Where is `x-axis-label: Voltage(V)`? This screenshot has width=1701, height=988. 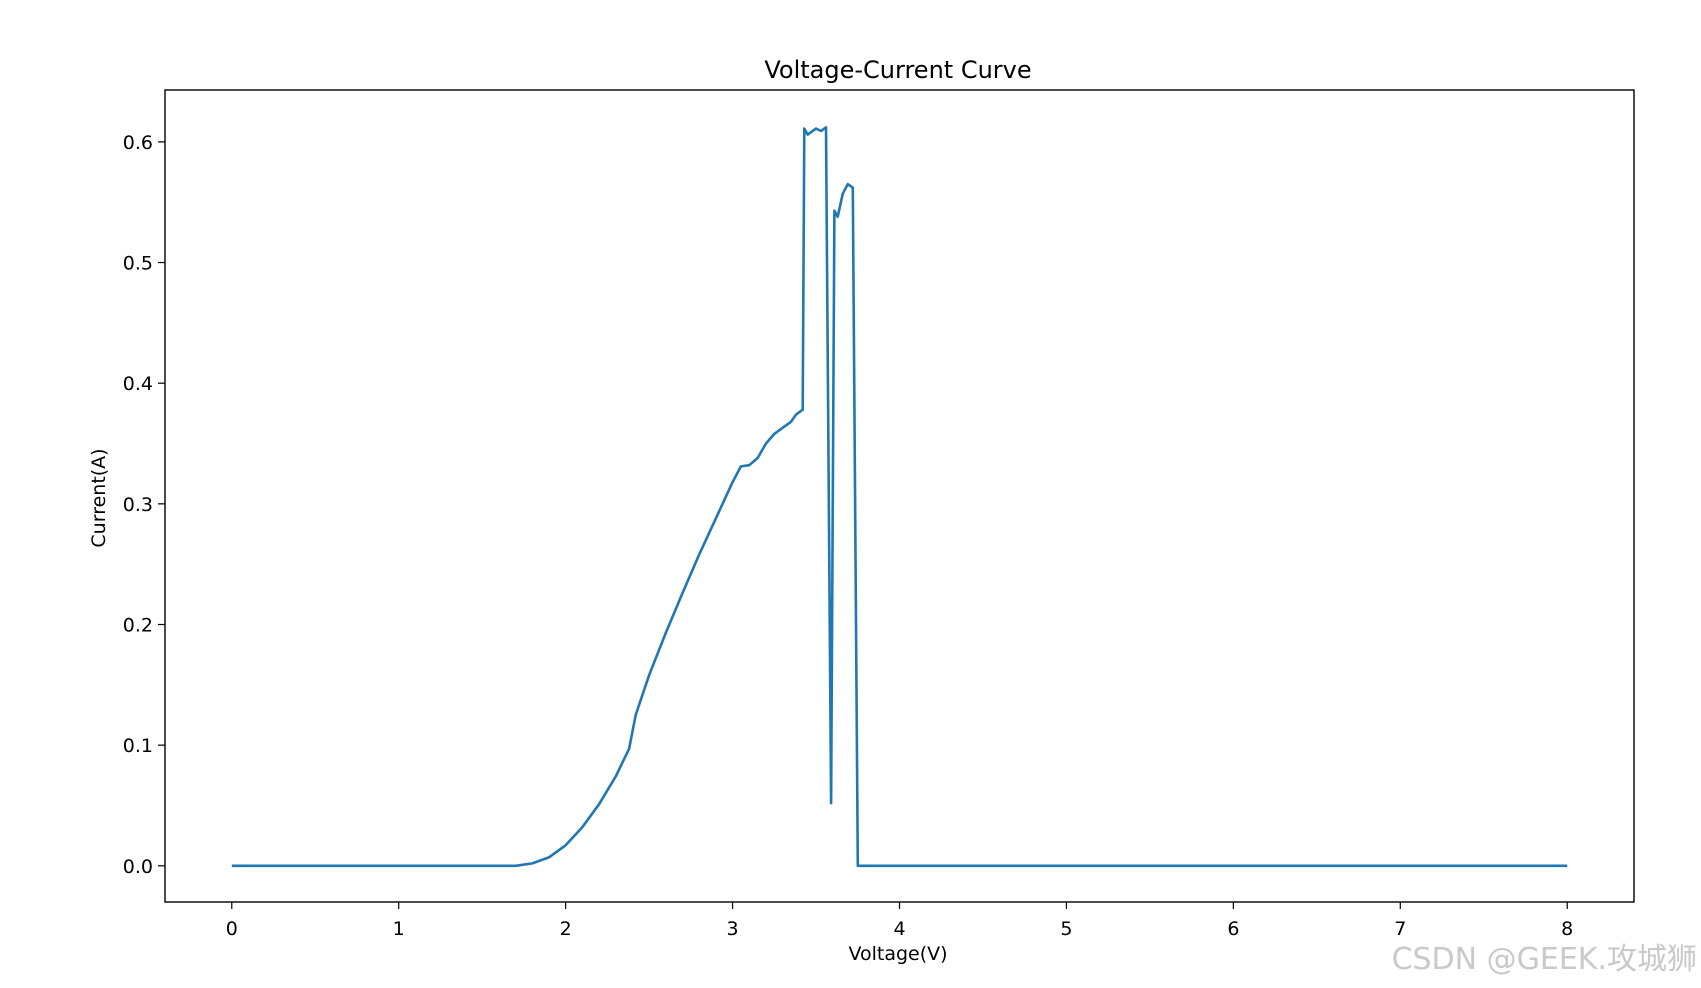
x-axis-label: Voltage(V) is located at coordinates (897, 954).